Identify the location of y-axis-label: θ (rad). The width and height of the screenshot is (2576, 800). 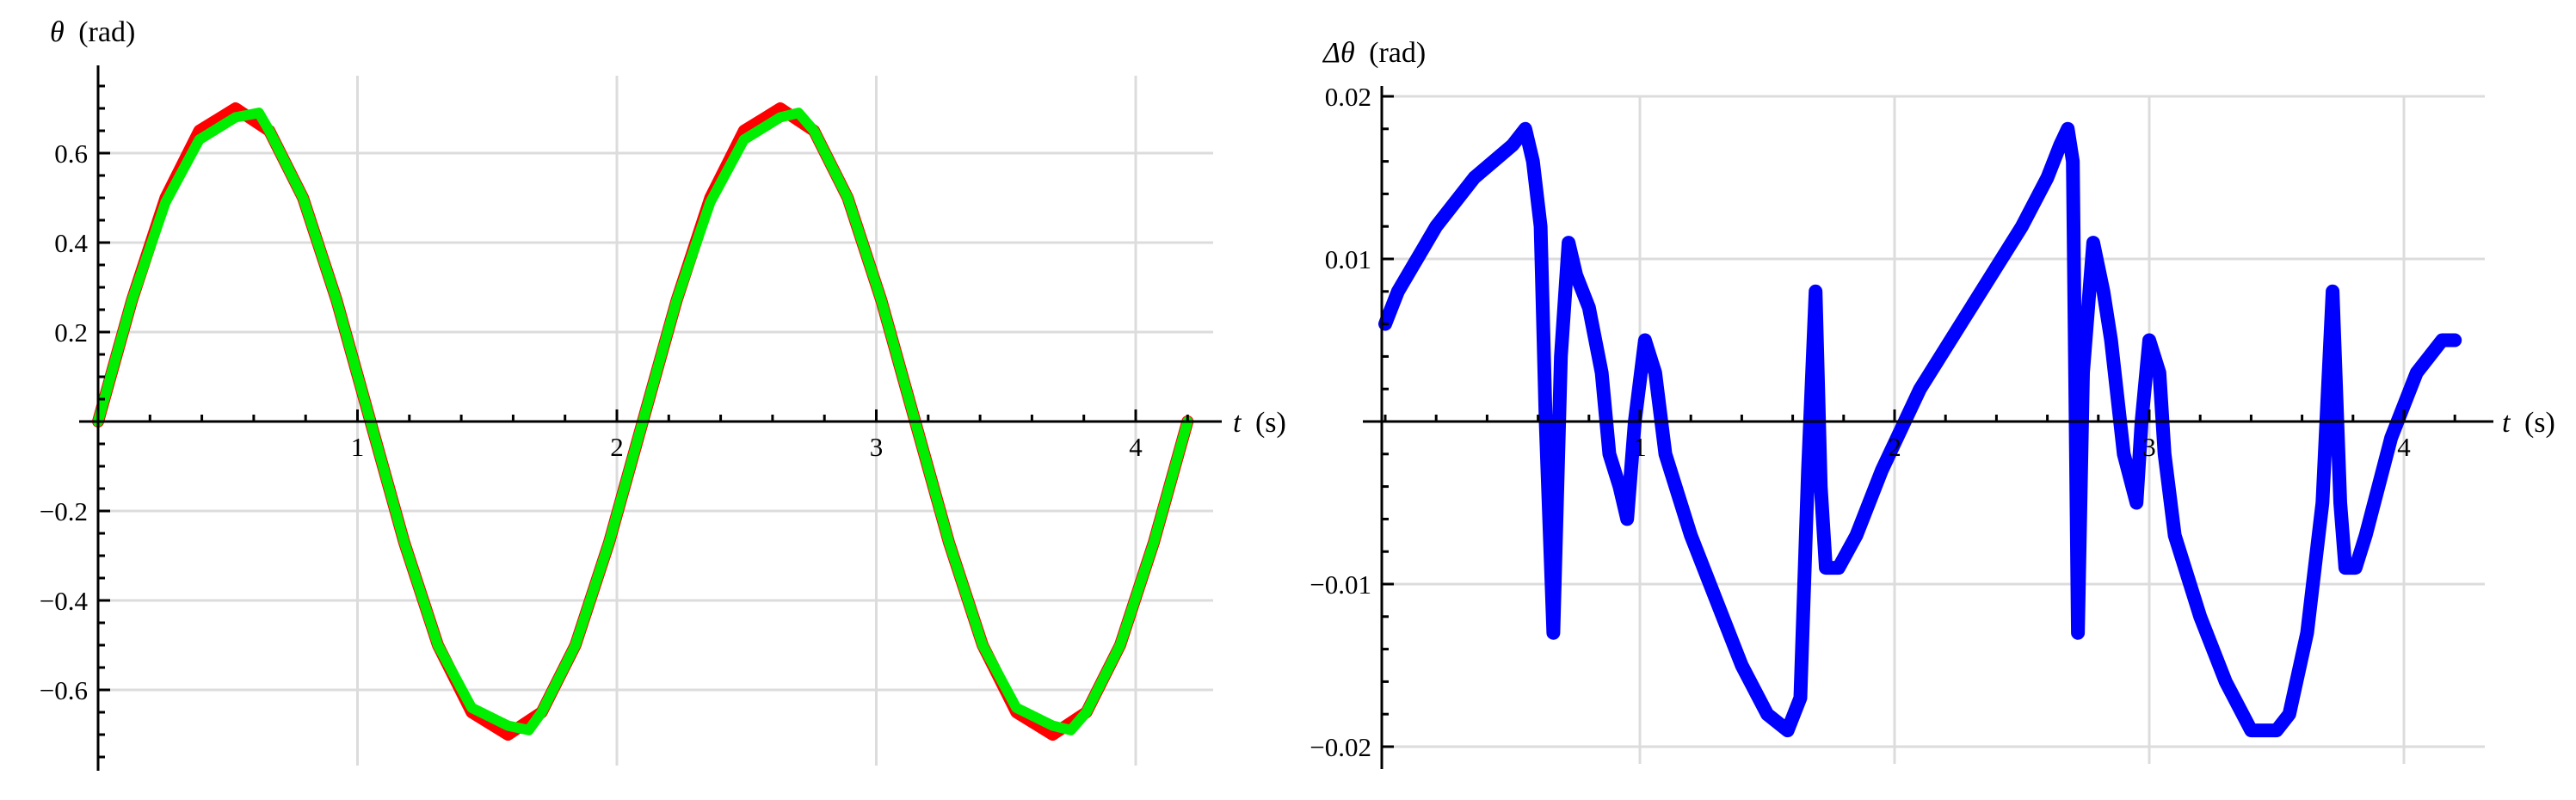
(92, 32).